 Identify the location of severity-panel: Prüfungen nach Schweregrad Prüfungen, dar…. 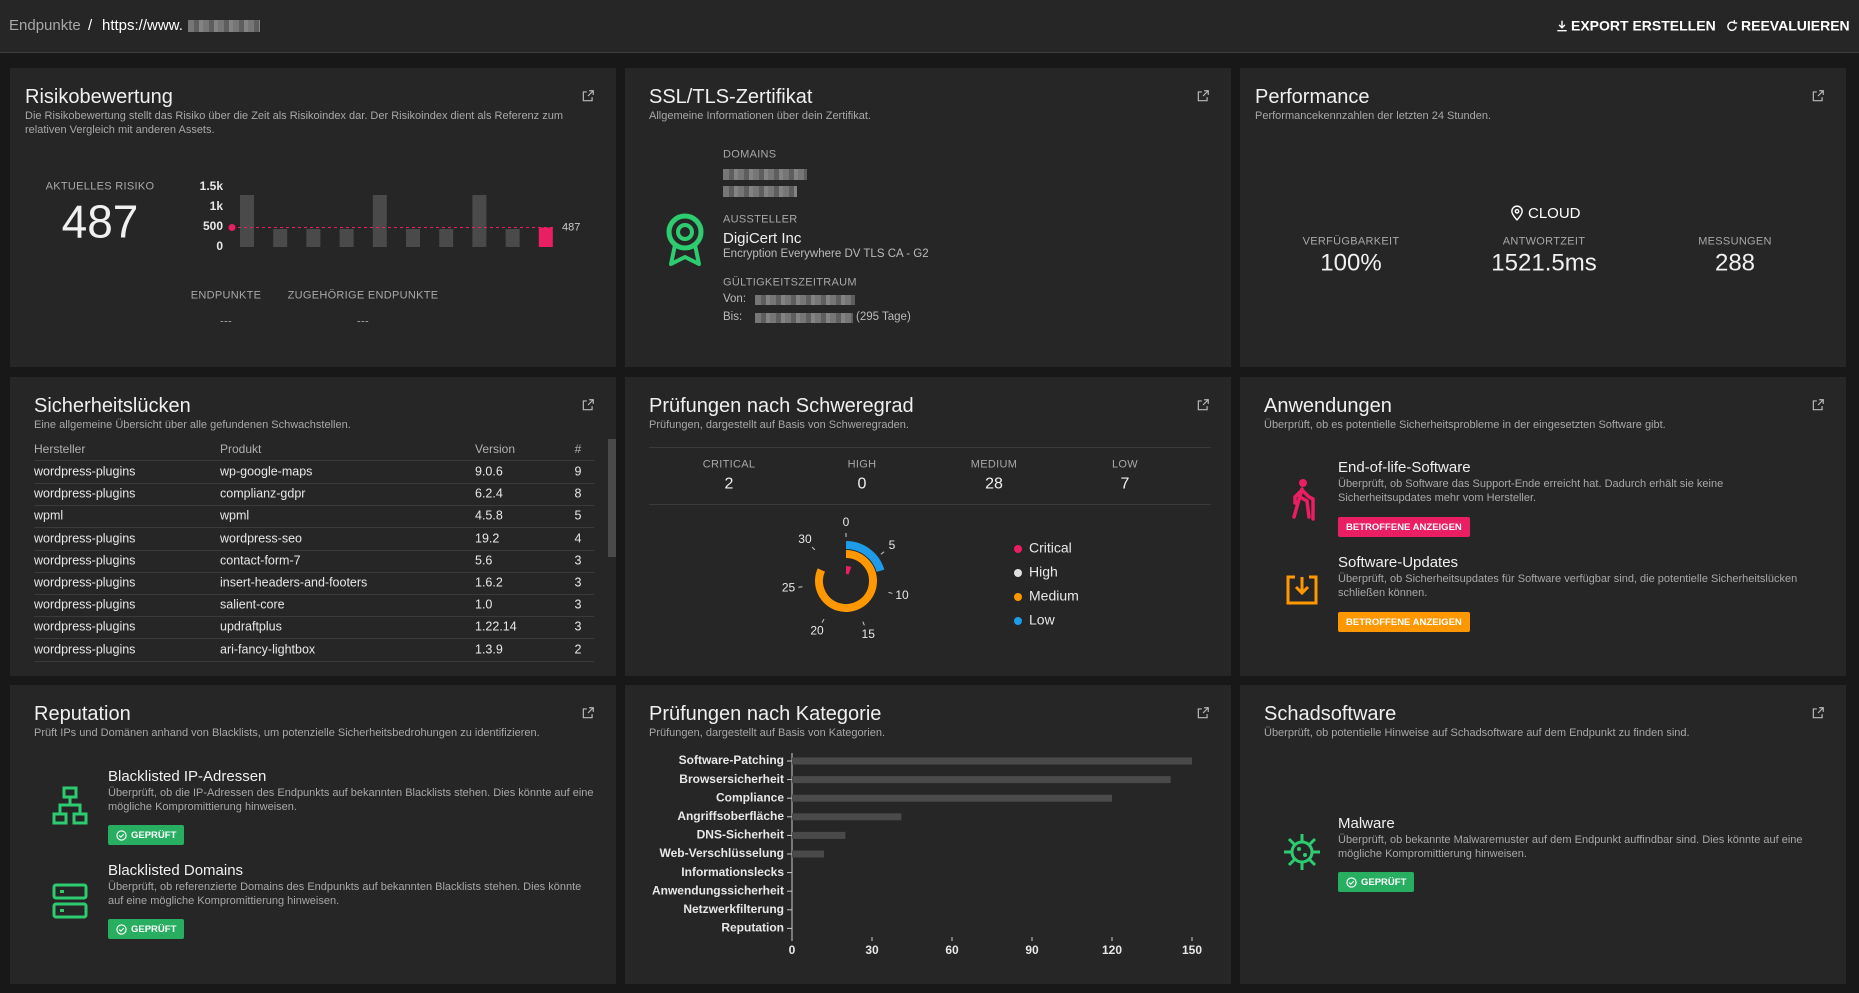
(928, 526).